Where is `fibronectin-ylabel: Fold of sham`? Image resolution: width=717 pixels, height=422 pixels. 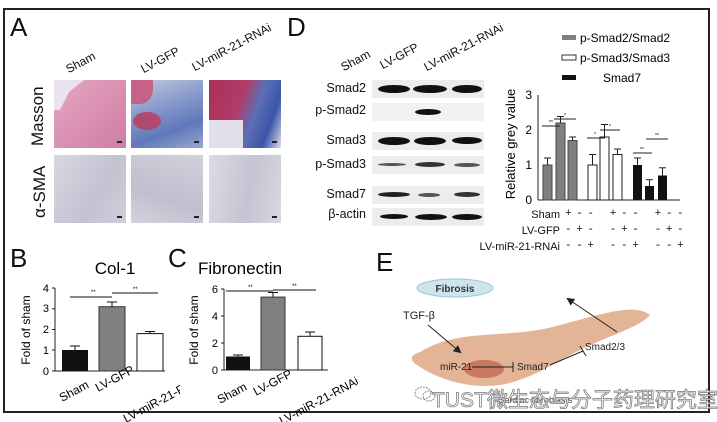 fibronectin-ylabel: Fold of sham is located at coordinates (194, 329).